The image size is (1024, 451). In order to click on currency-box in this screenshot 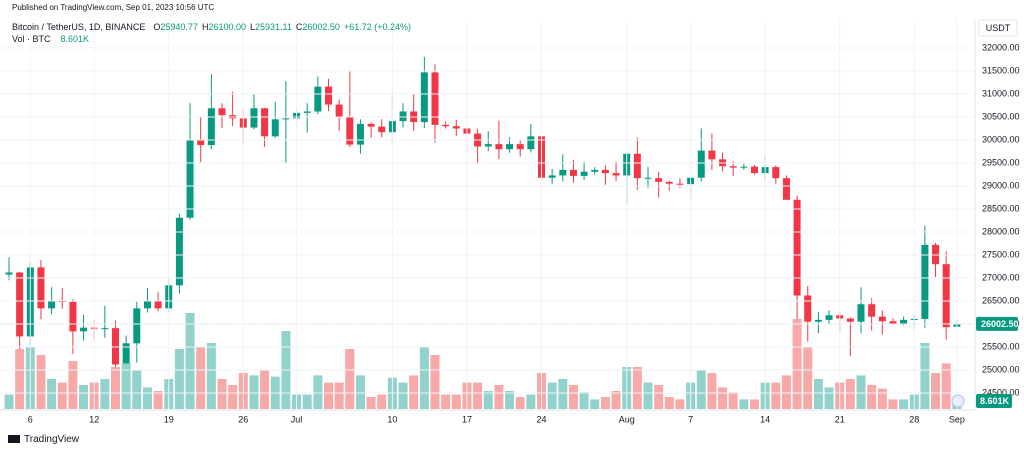, I will do `click(998, 28)`.